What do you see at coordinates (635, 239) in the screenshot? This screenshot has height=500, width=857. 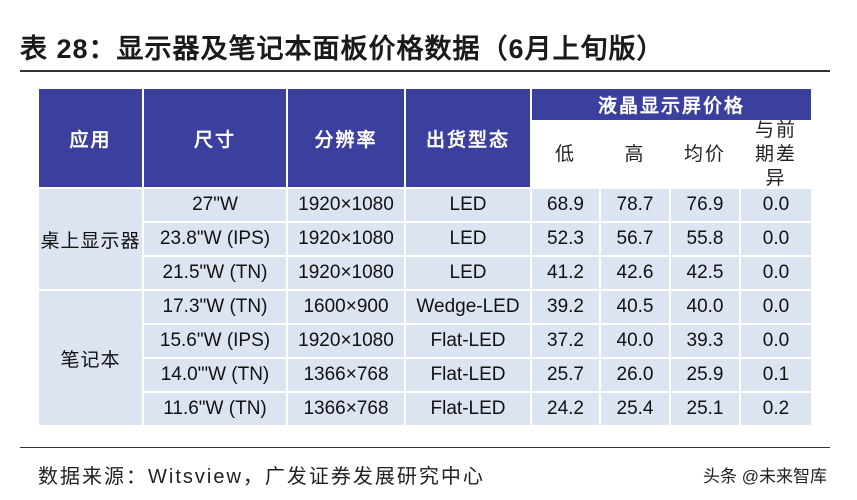 I see `table-cell: 56.7` at bounding box center [635, 239].